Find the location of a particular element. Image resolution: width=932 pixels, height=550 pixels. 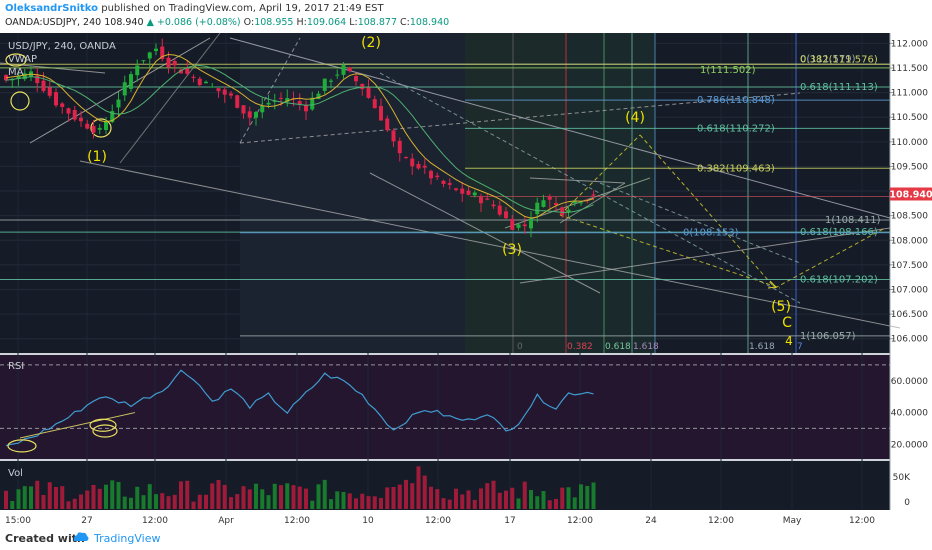

wave-label: (5) is located at coordinates (781, 307).